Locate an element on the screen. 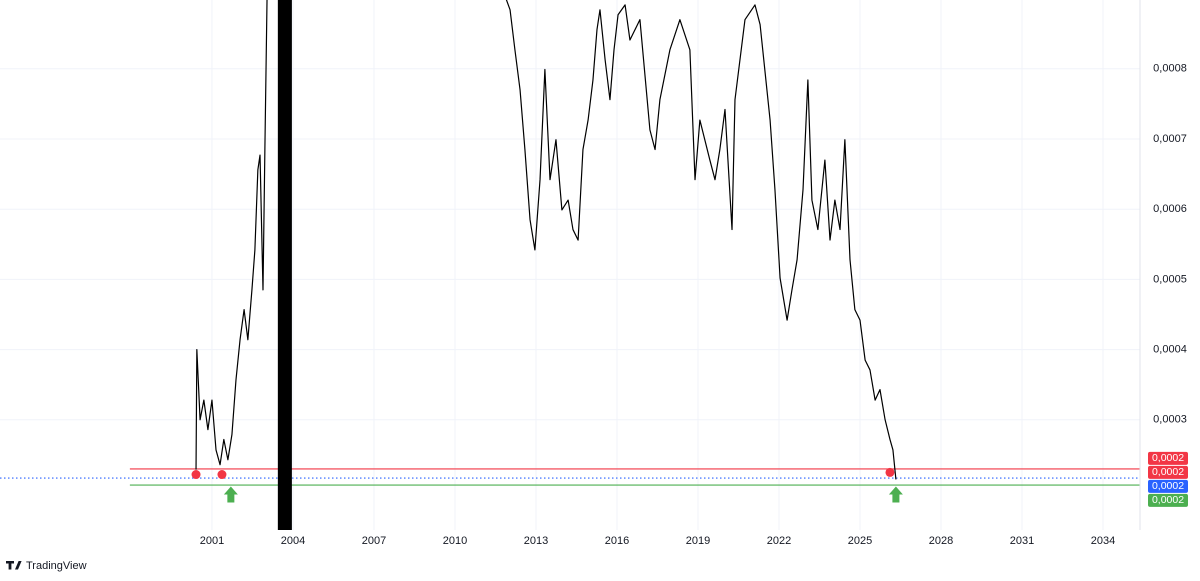 The width and height of the screenshot is (1200, 581). x-tick-label: 2022 is located at coordinates (779, 541).